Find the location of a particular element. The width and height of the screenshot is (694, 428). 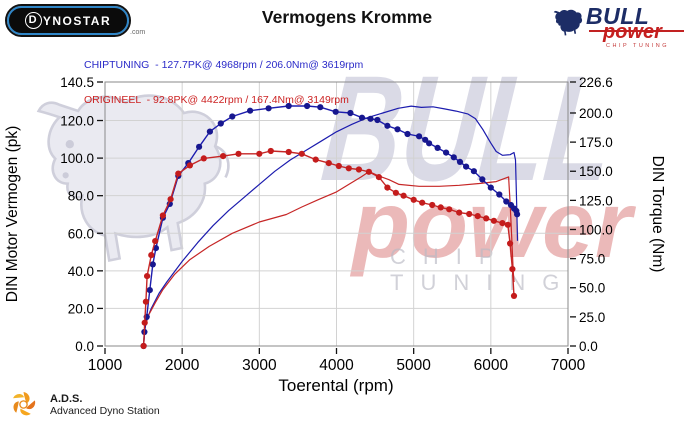

y-right-tick-label: 125.0 is located at coordinates (596, 200).